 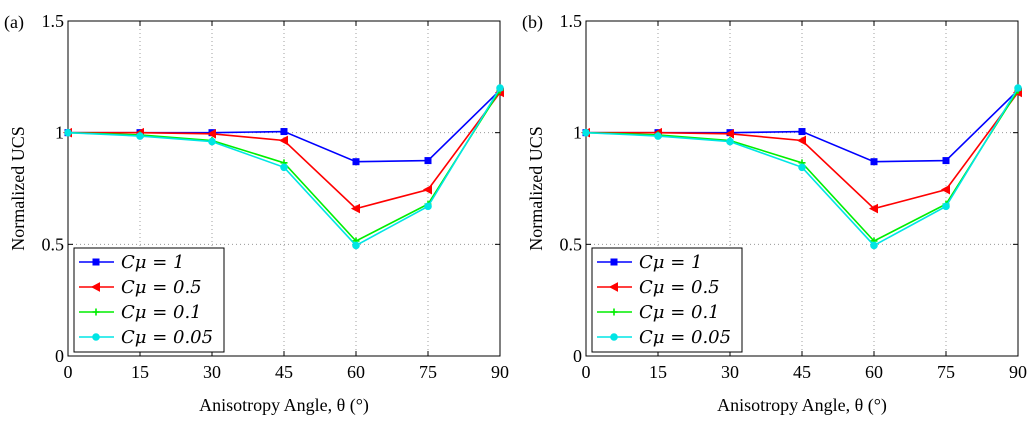 I want to click on panel-label: (a), so click(x=14, y=22).